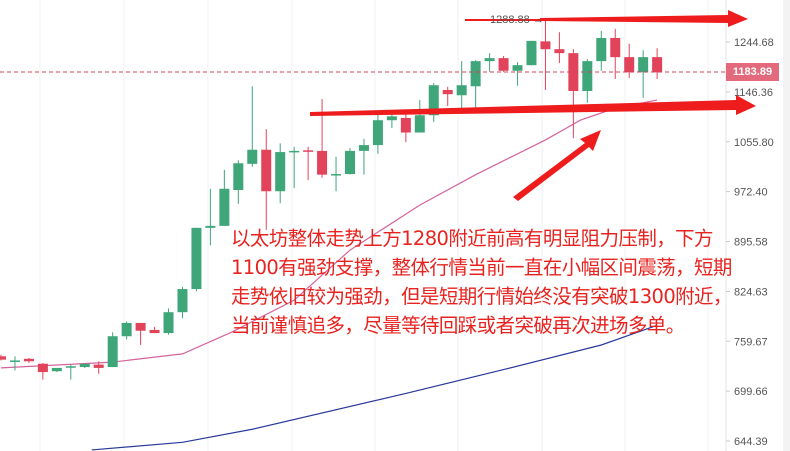 This screenshot has width=790, height=451. Describe the element at coordinates (786, 225) in the screenshot. I see `scrollbar` at that location.